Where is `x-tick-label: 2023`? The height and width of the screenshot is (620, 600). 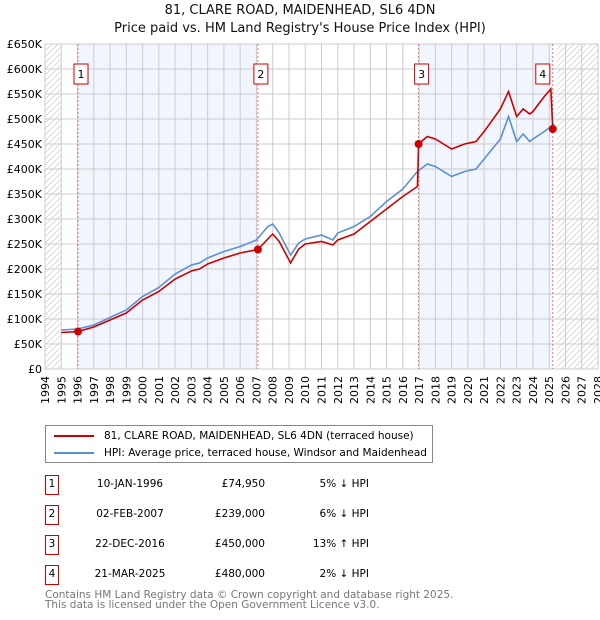
x-tick-label: 2023 is located at coordinates (517, 390).